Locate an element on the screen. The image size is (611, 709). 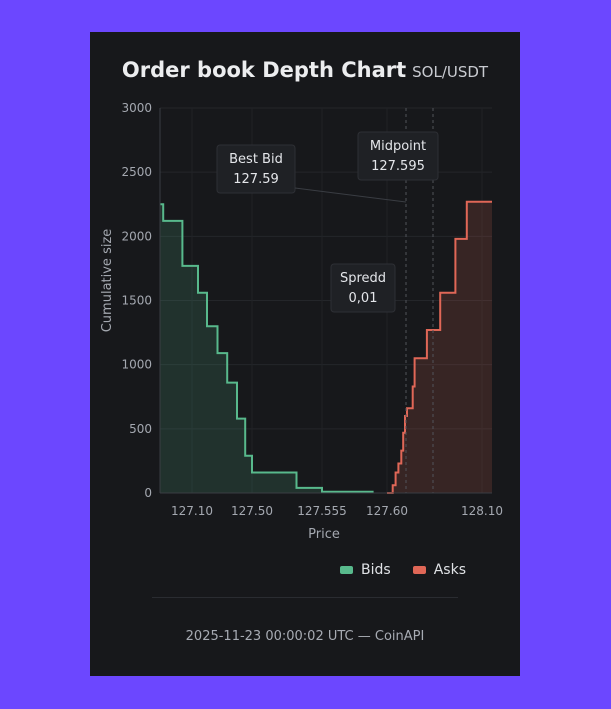
y-tick-label: 3000 is located at coordinates (136, 108).